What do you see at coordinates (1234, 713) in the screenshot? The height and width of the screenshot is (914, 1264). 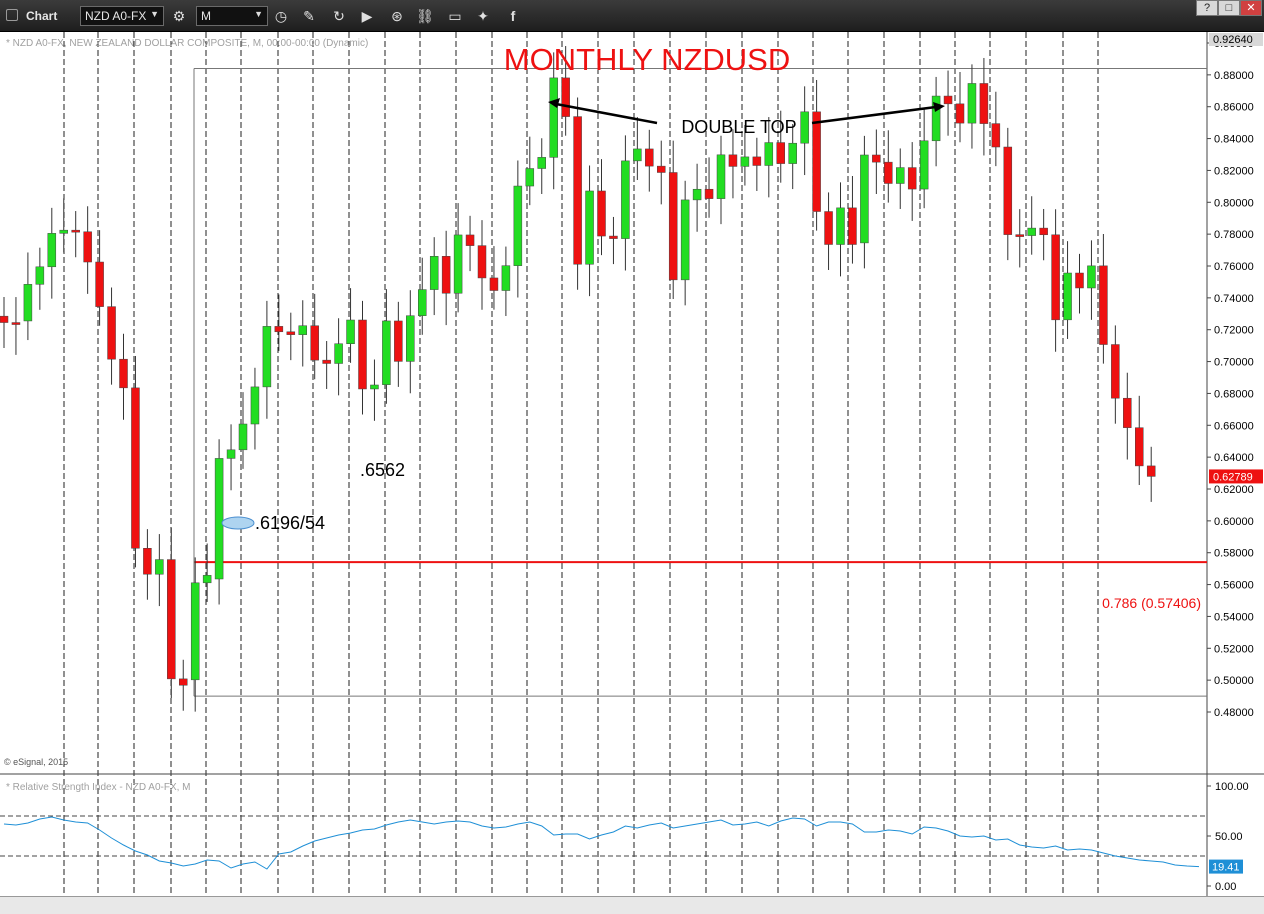 I see `y-tick-label-0: 0.48000` at bounding box center [1234, 713].